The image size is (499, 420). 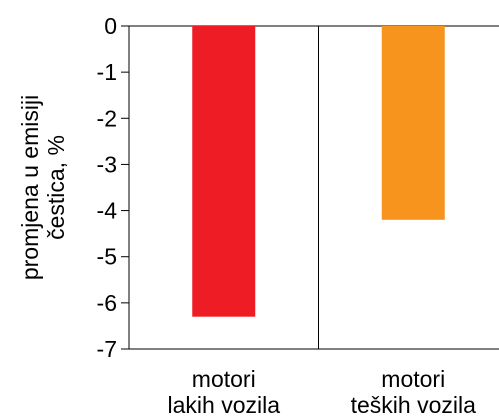 What do you see at coordinates (413, 392) in the screenshot?
I see `category-label: motori teških vozila` at bounding box center [413, 392].